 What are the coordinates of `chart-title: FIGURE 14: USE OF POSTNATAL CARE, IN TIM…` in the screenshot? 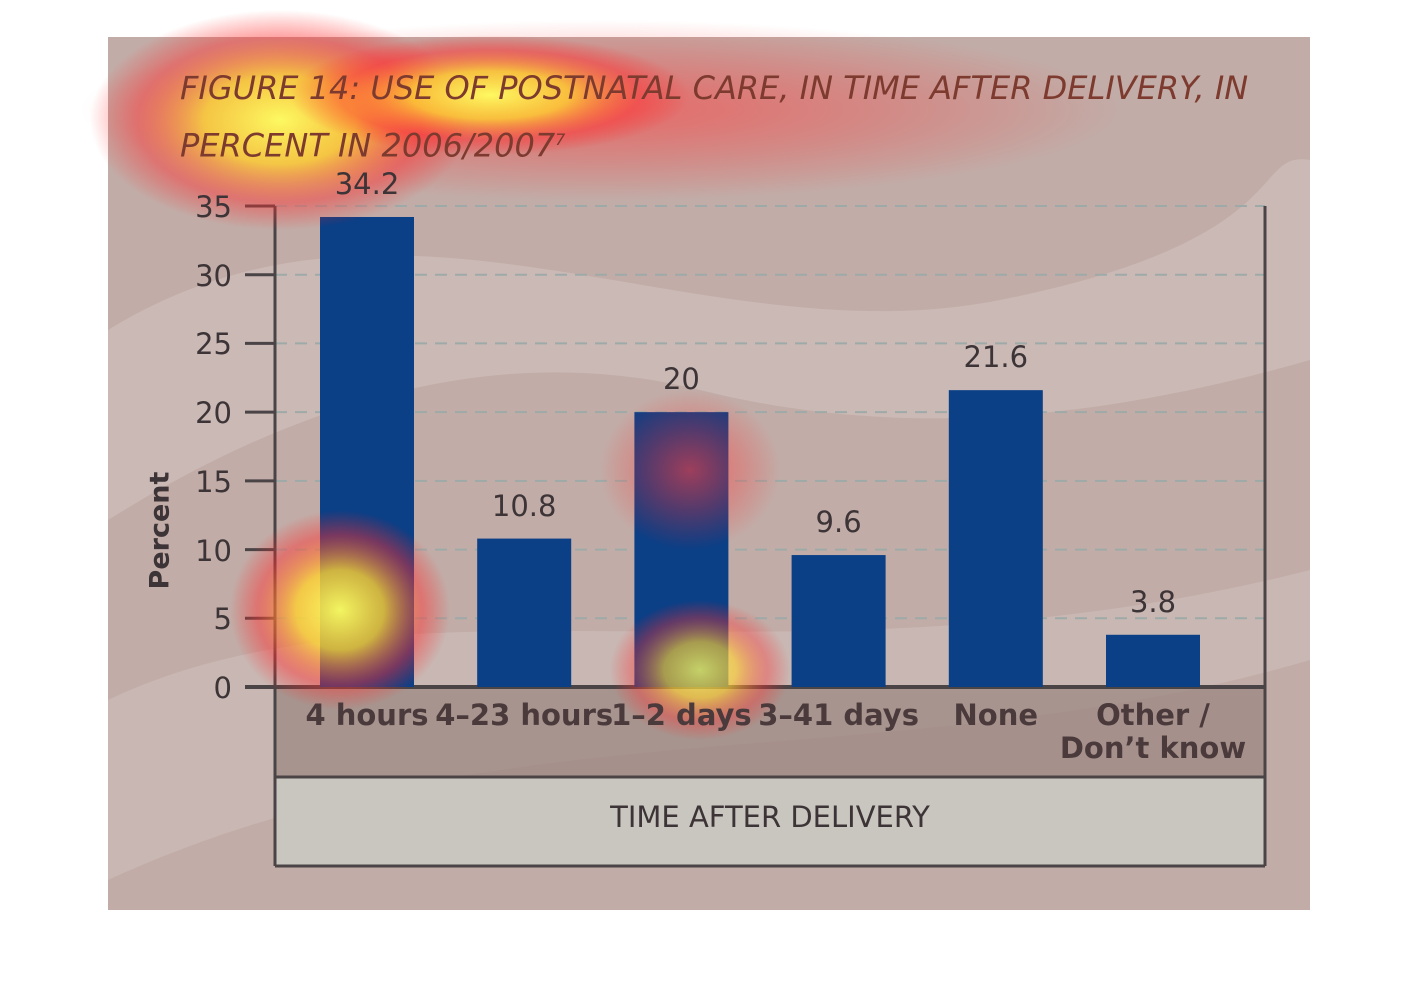 It's located at (735, 117).